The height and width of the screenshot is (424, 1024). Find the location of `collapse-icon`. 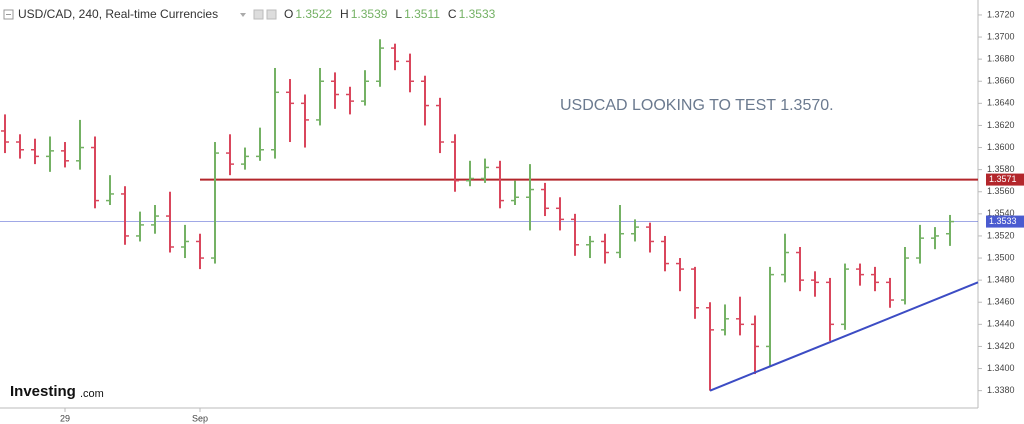

collapse-icon is located at coordinates (8, 14).